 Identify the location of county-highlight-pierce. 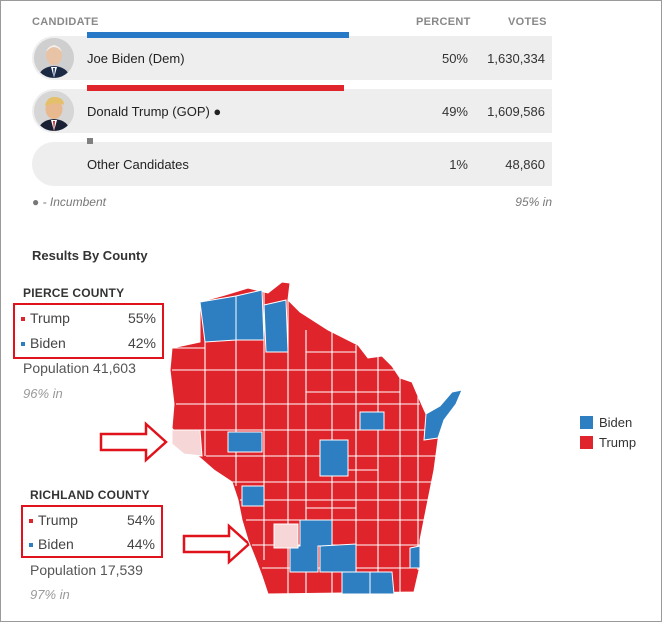
(187, 443).